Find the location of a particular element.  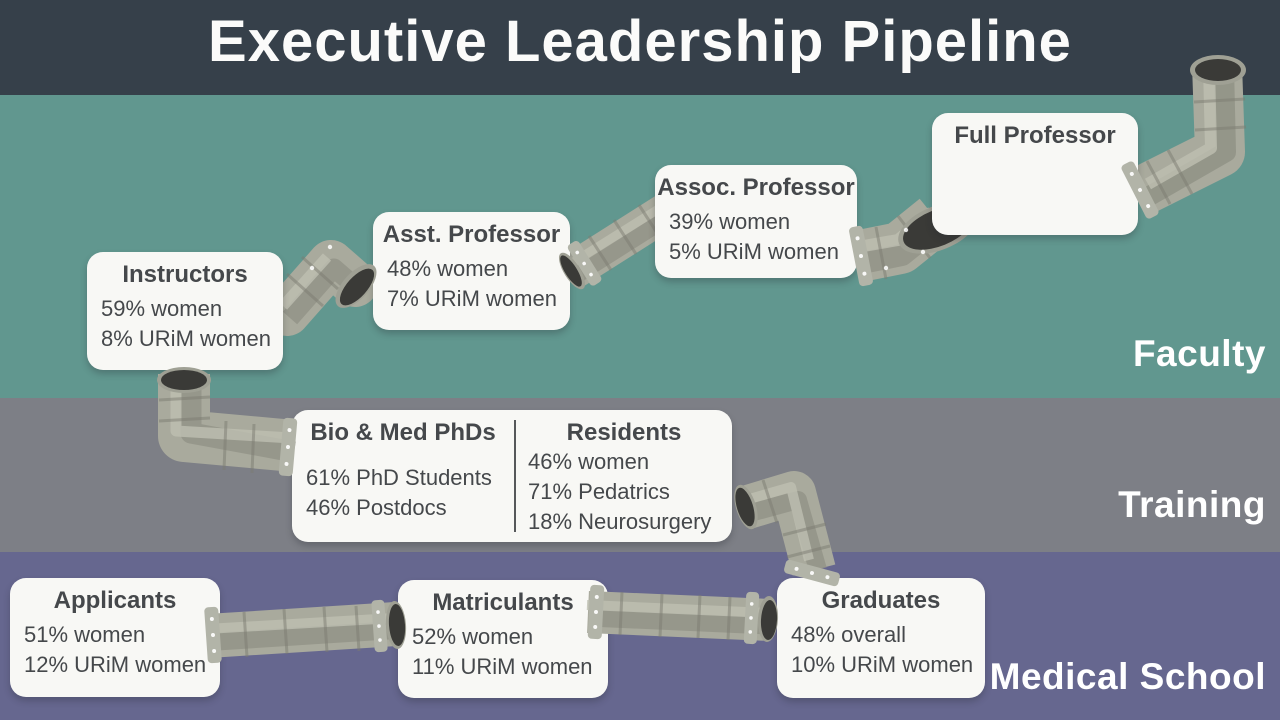

stat-line: 18% Neurosurgery is located at coordinates (620, 521).